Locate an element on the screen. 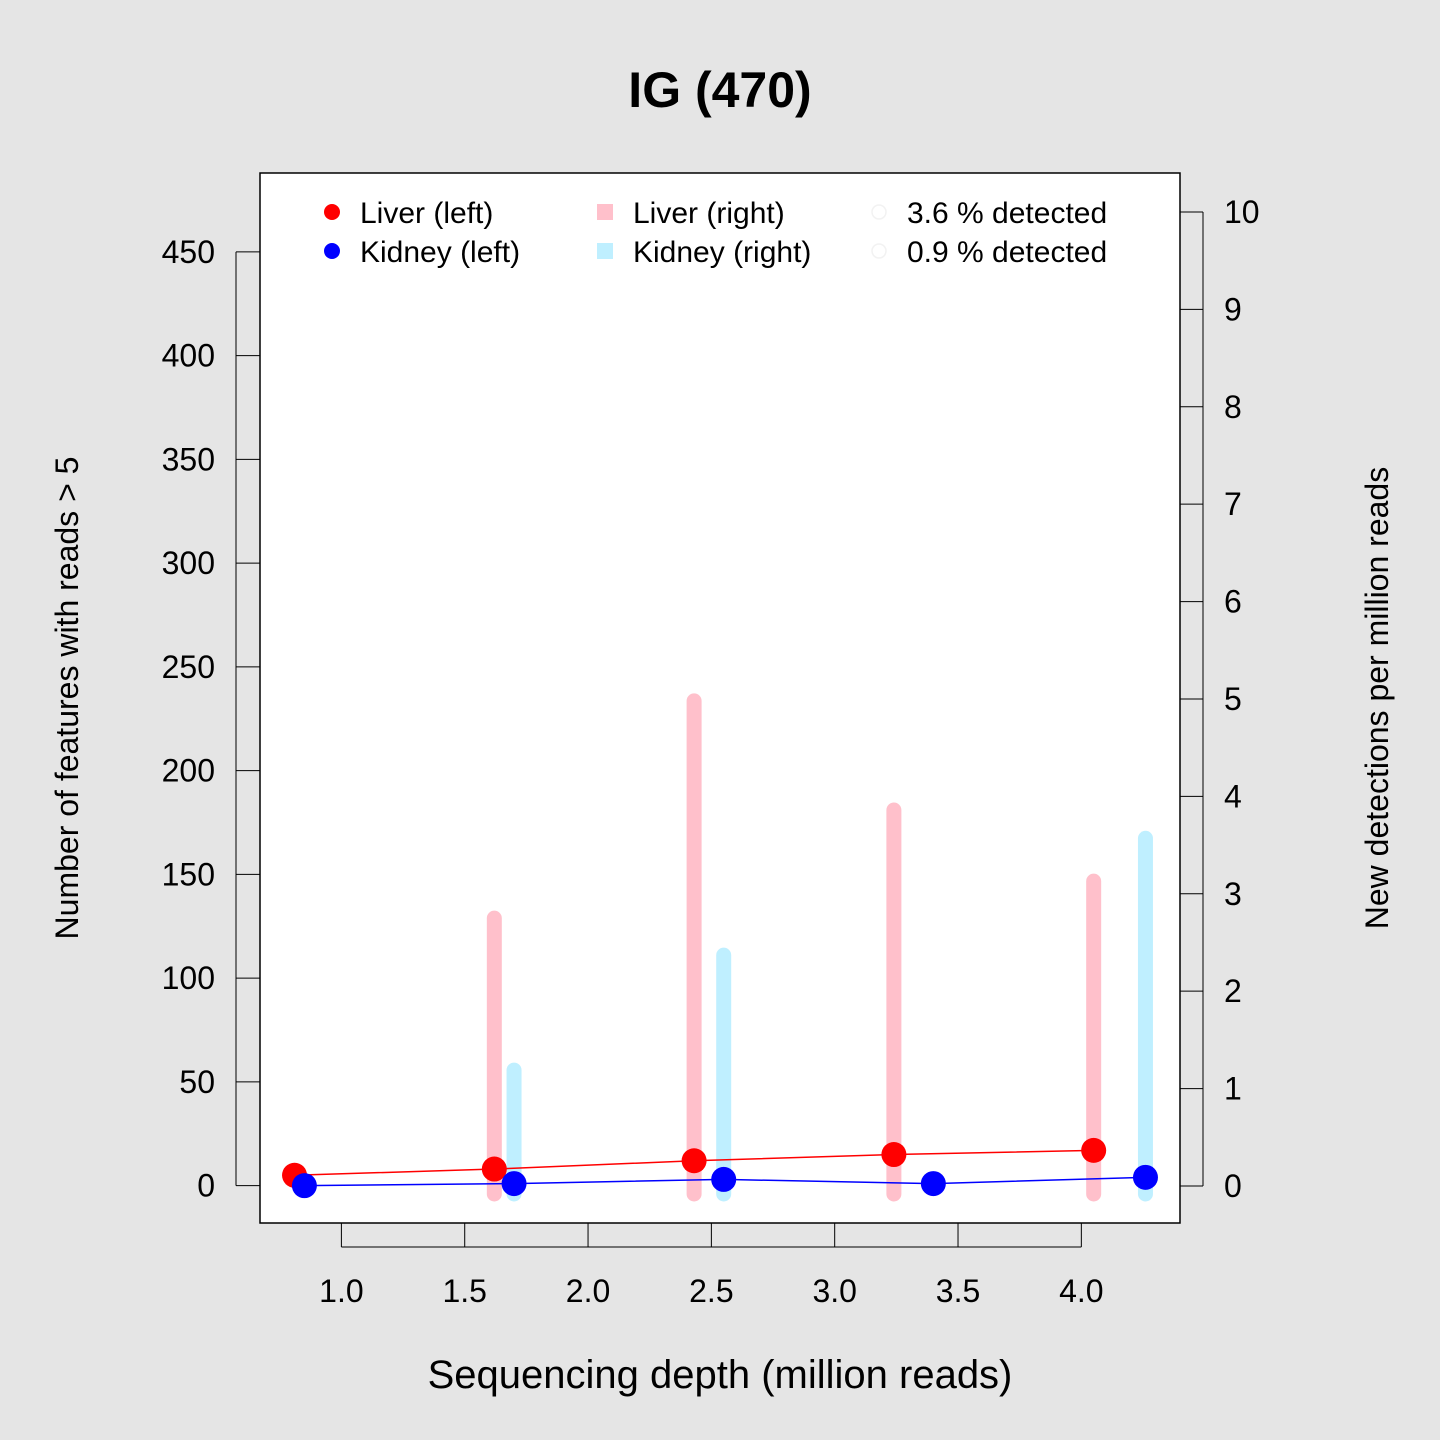 Image resolution: width=1440 pixels, height=1440 pixels. legend-label: Kidney (left) is located at coordinates (440, 252).